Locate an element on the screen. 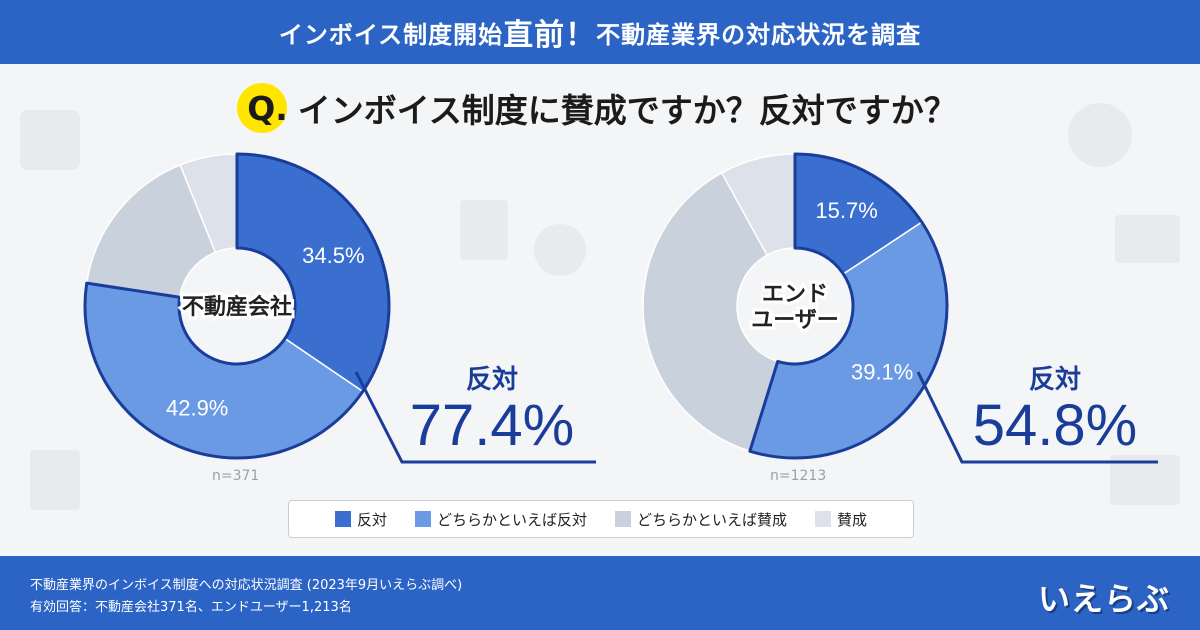  legend-label: 反対 is located at coordinates (371, 519).